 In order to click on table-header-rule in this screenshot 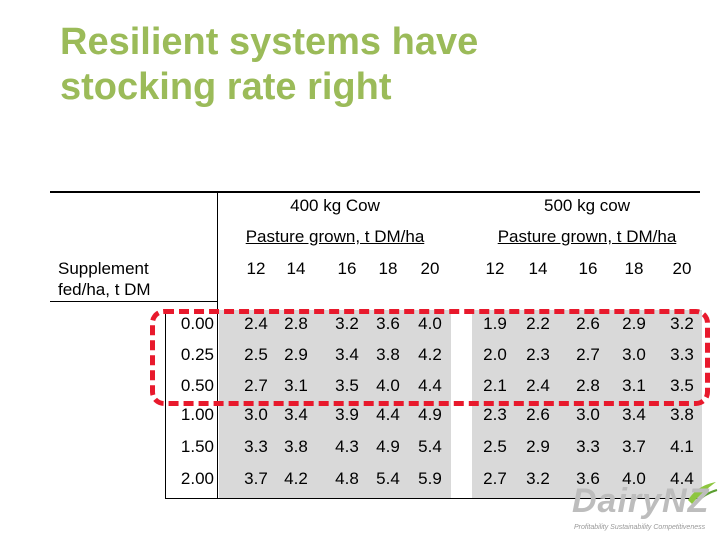, I will do `click(134, 301)`.